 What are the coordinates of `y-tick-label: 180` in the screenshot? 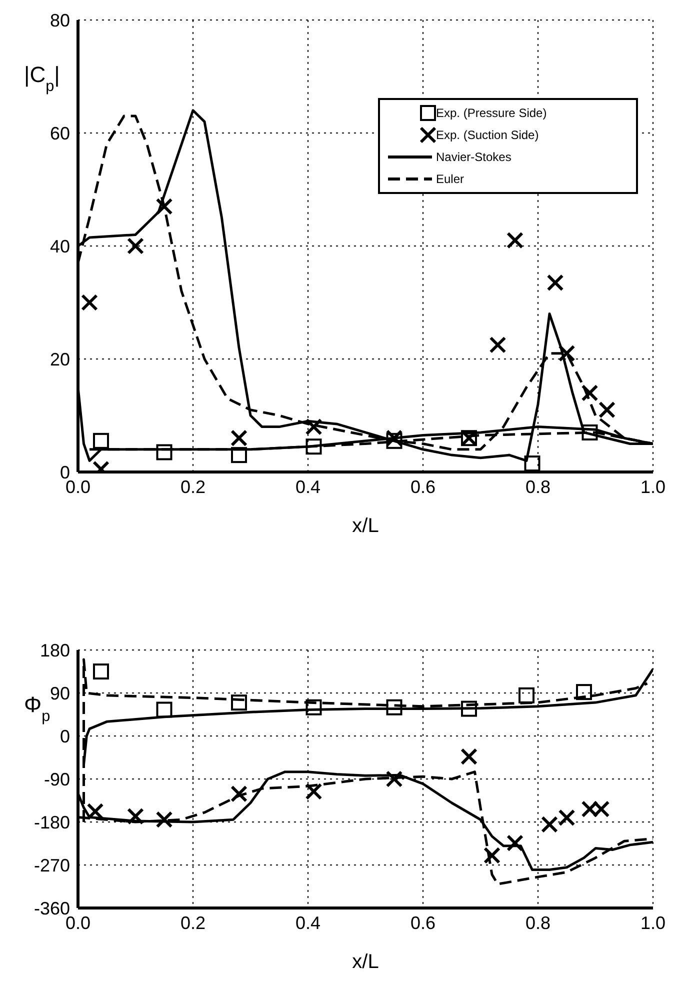 It's located at (55, 650).